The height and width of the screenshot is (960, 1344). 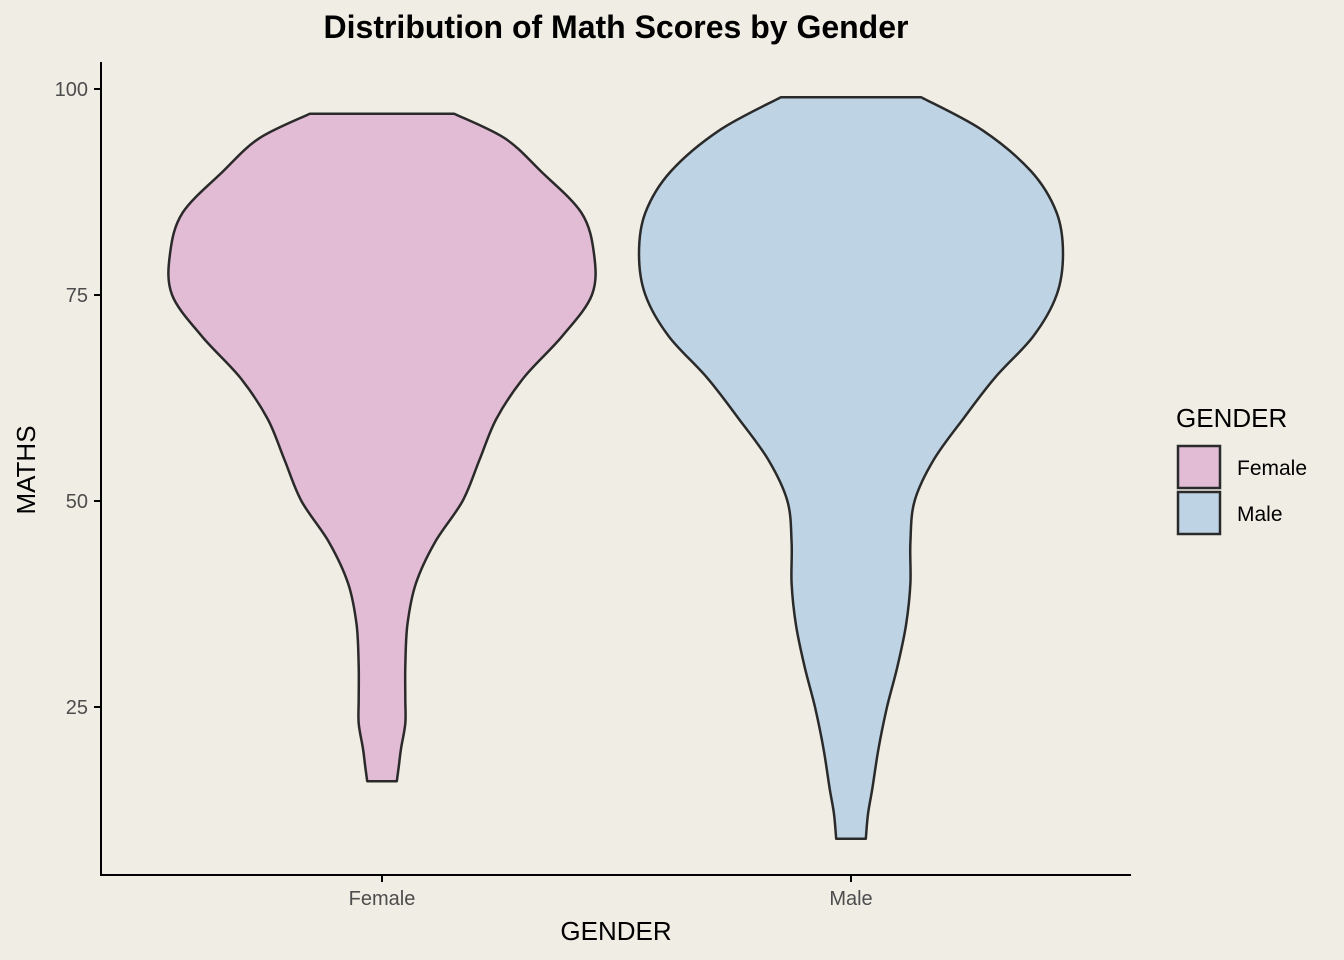 What do you see at coordinates (616, 27) in the screenshot?
I see `chart-title: Distribution of Math Scores by Gender` at bounding box center [616, 27].